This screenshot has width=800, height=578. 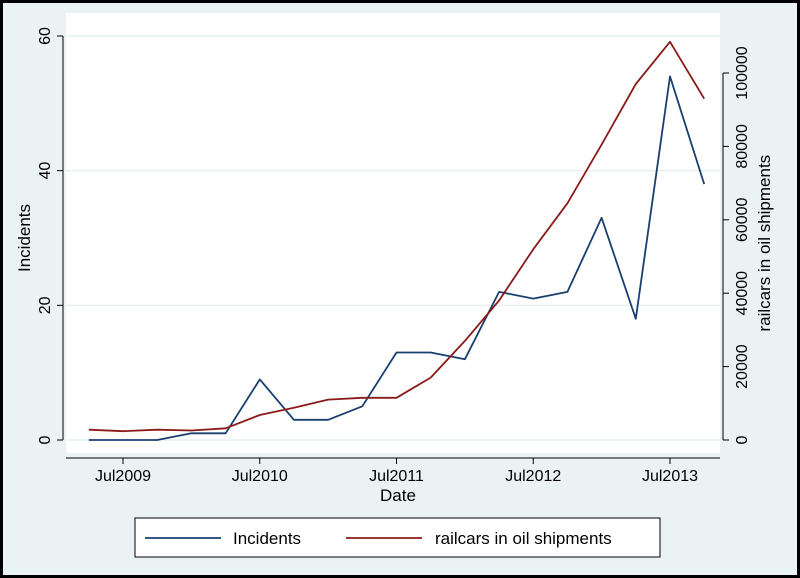 I want to click on x-tick-label: Jul2010, so click(x=260, y=476).